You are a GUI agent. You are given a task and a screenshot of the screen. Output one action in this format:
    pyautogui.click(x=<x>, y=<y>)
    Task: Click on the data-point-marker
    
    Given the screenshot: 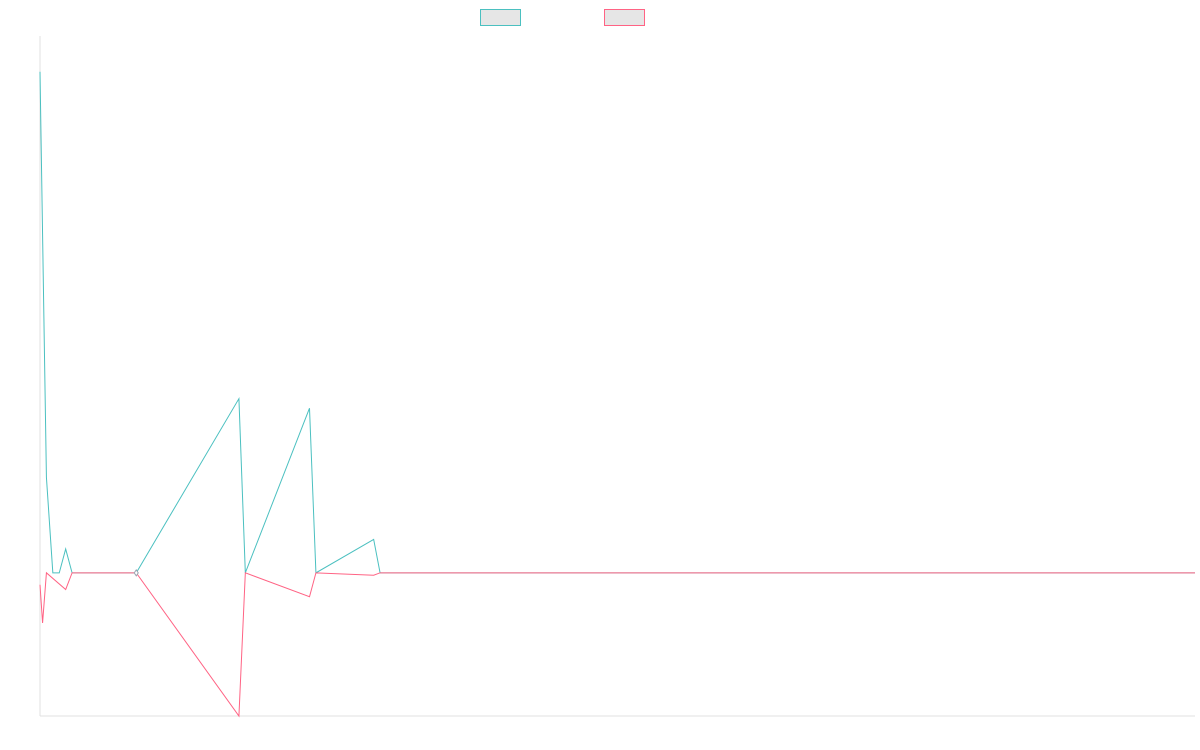 What is the action you would take?
    pyautogui.click(x=136, y=572)
    